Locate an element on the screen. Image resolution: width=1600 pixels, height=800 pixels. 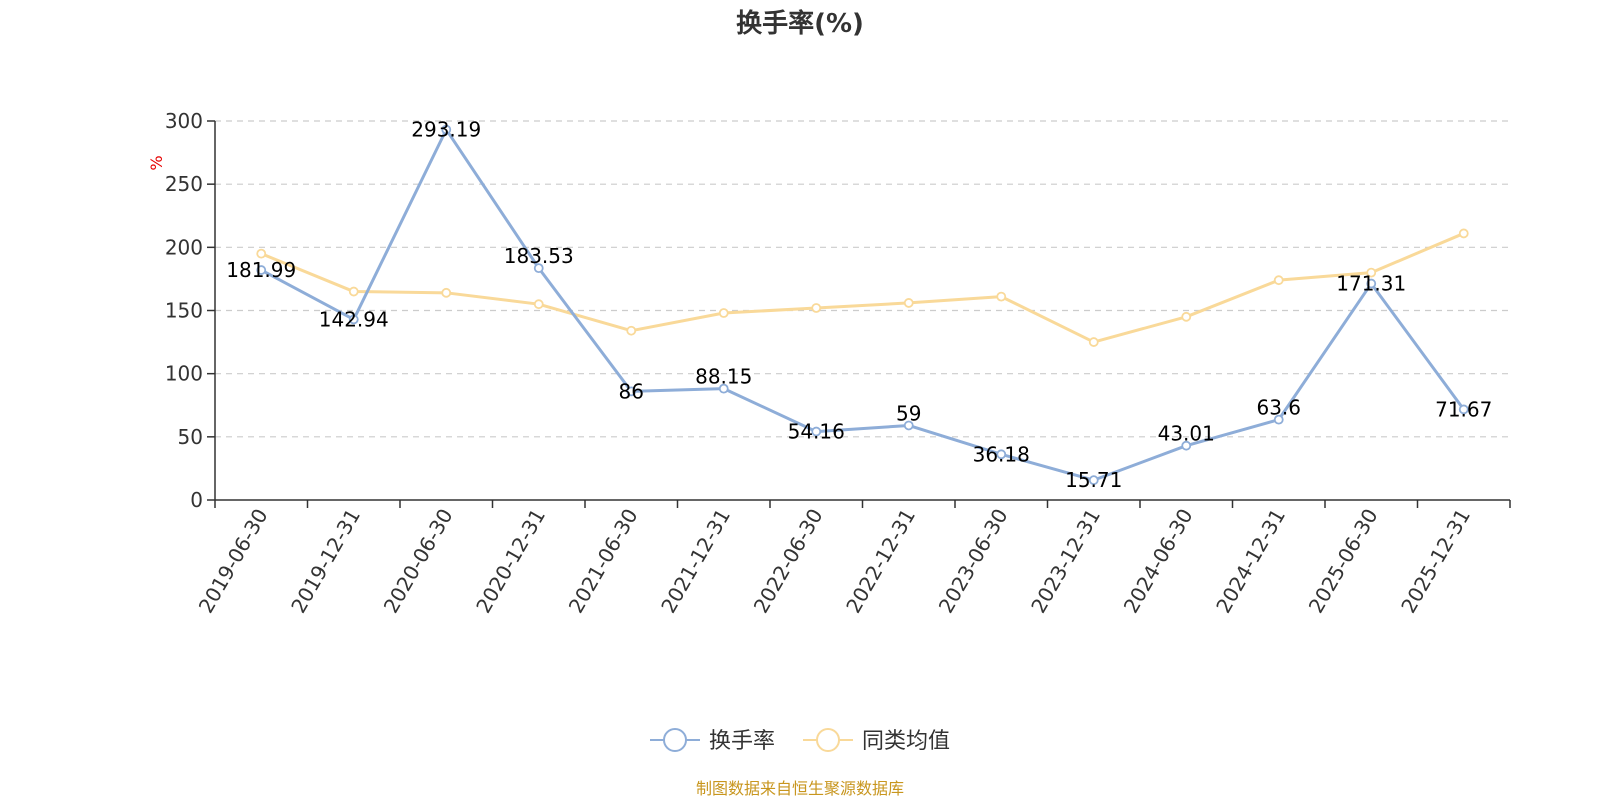
x-tick-label: 2023-06-30 is located at coordinates (973, 561).